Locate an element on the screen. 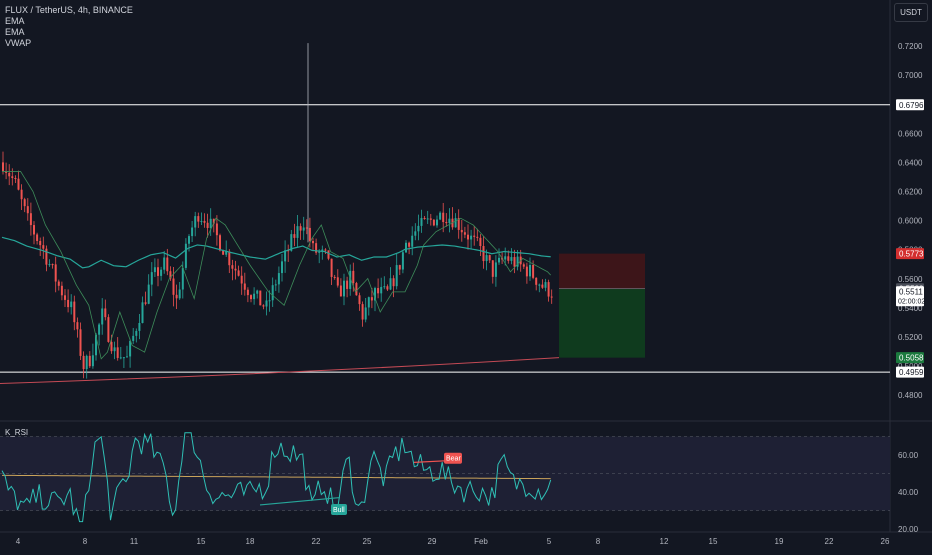 The width and height of the screenshot is (932, 555). indicator-vwap: VWAP is located at coordinates (18, 43).